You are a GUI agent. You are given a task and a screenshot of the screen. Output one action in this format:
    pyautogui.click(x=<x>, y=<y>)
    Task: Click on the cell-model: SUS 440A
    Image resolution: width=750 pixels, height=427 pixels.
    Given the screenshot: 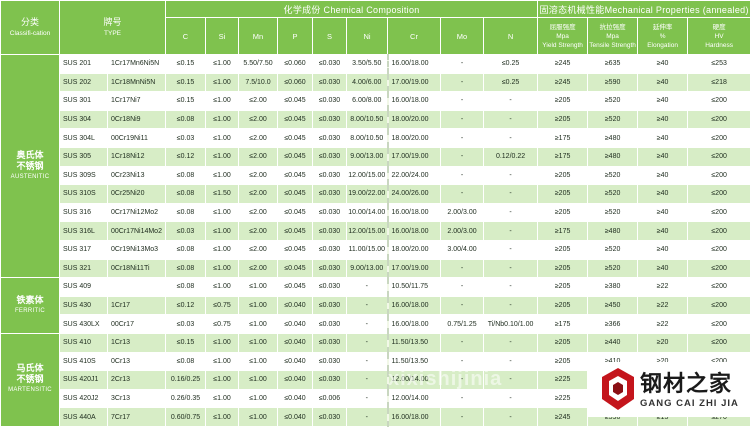 What is the action you would take?
    pyautogui.click(x=84, y=417)
    